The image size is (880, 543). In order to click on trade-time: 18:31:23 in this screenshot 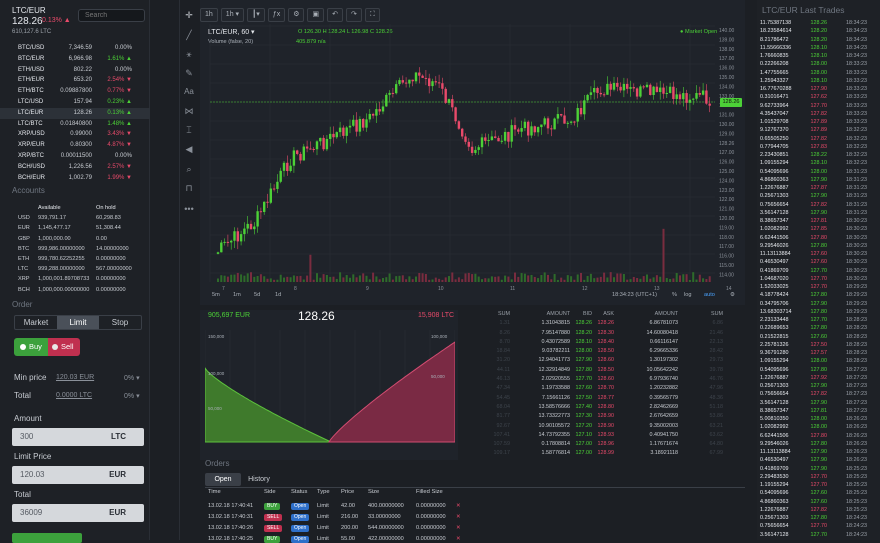, I will do `click(856, 171)`.